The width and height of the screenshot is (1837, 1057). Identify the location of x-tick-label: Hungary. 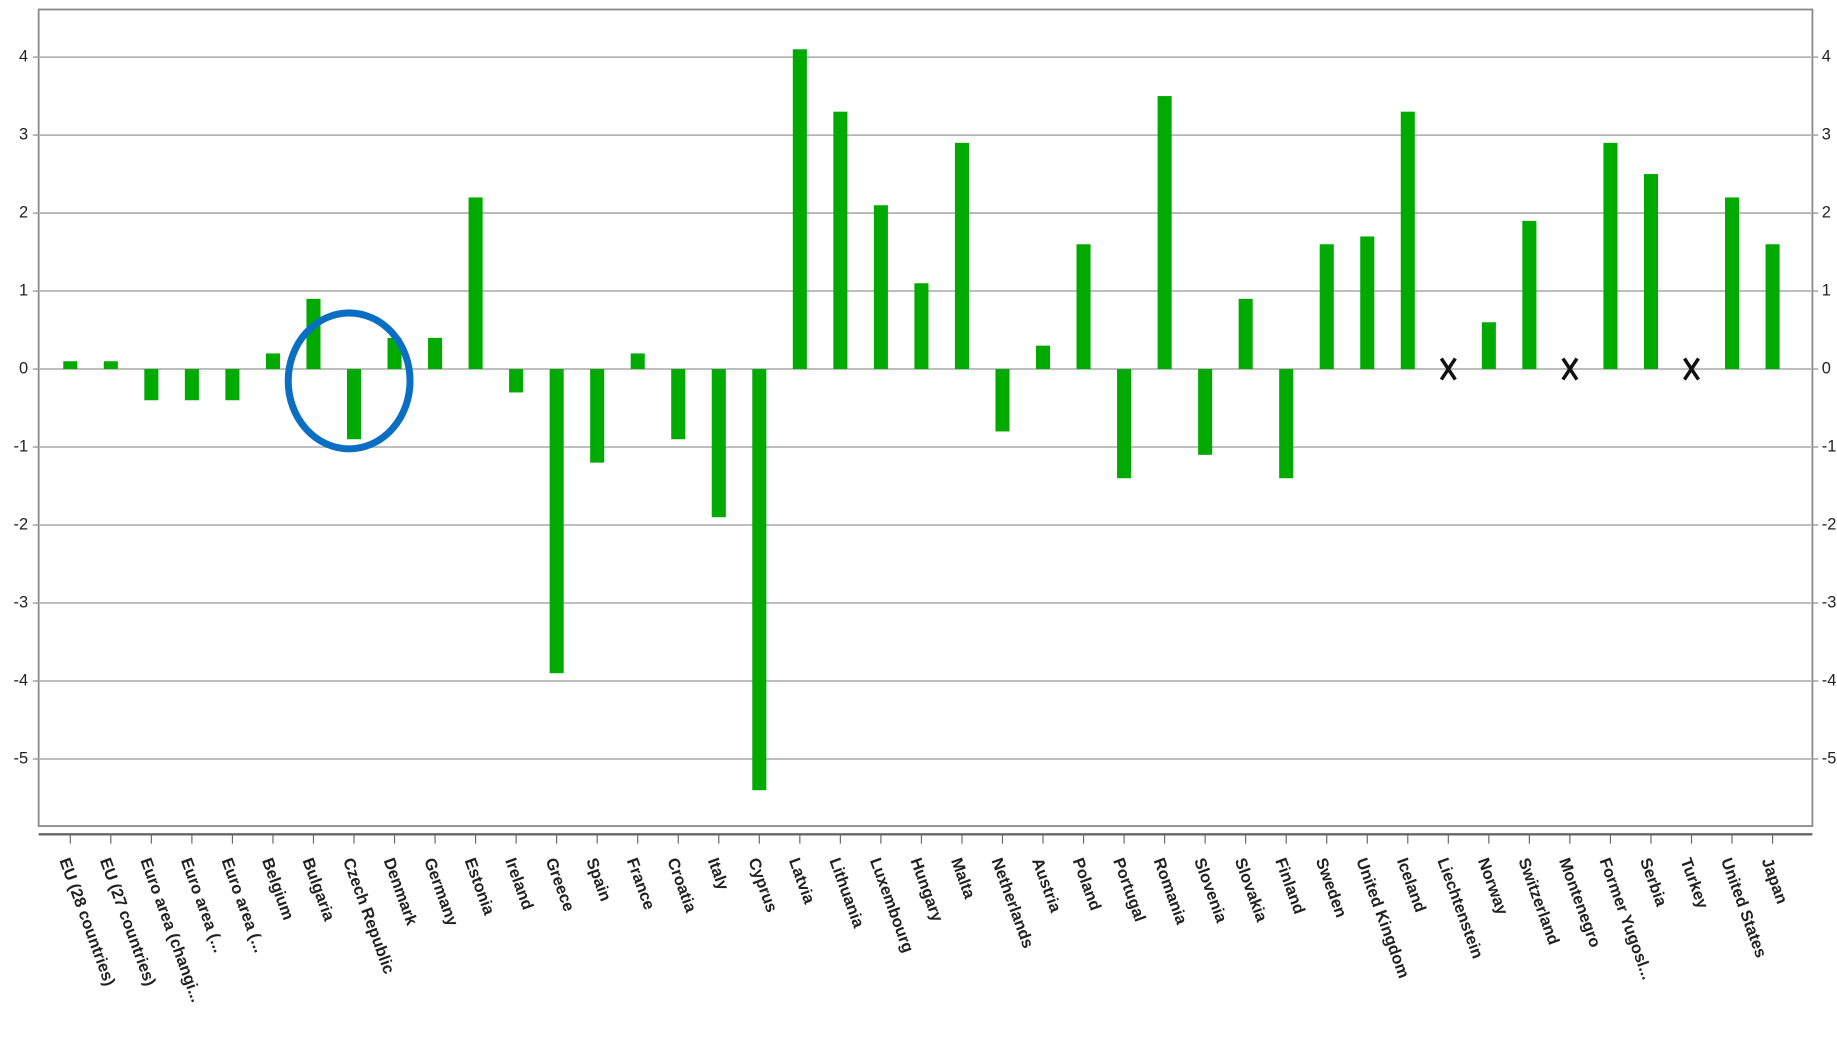
(927, 890).